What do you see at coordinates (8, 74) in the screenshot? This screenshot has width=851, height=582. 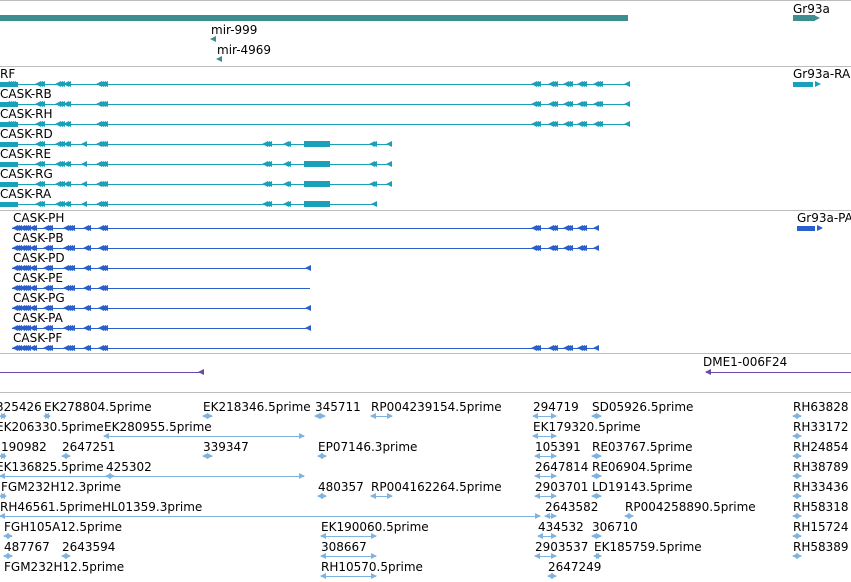 I see `transcript-label: RF` at bounding box center [8, 74].